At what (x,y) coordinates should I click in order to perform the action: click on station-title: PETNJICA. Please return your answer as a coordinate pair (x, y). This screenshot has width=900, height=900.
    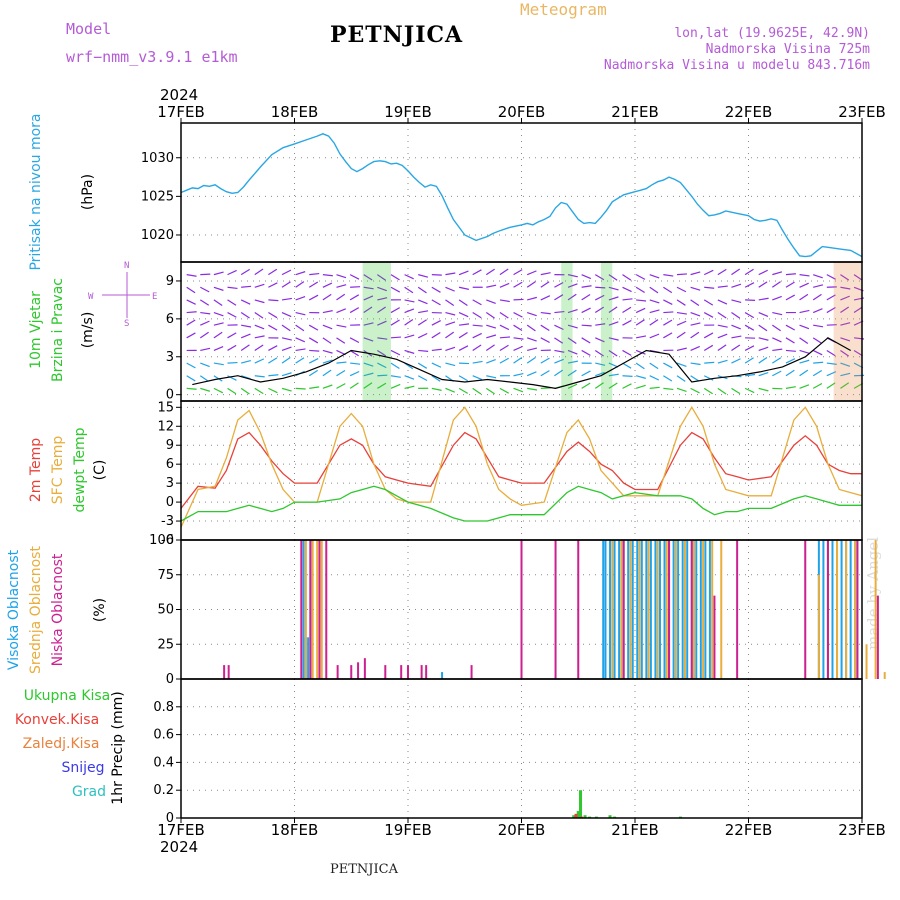
    Looking at the image, I should click on (397, 35).